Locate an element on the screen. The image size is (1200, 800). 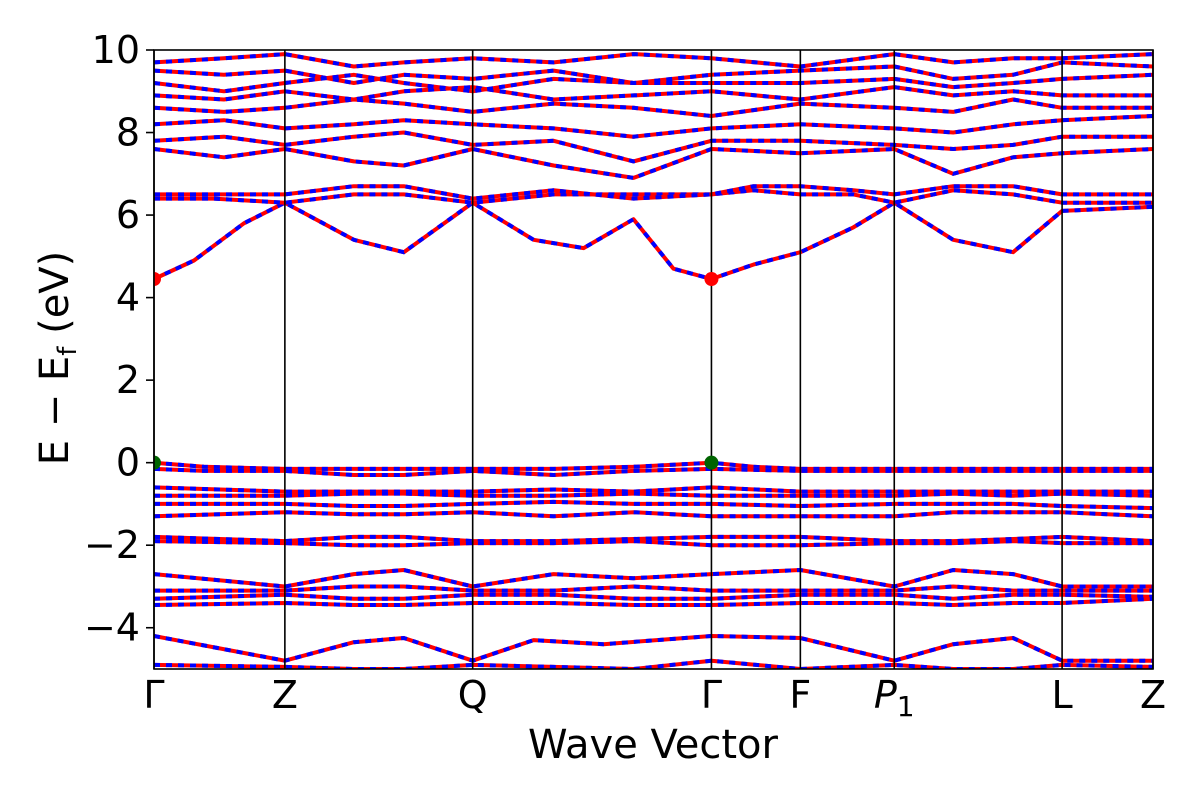
x-tick-label-5: P1 is located at coordinates (894, 698).